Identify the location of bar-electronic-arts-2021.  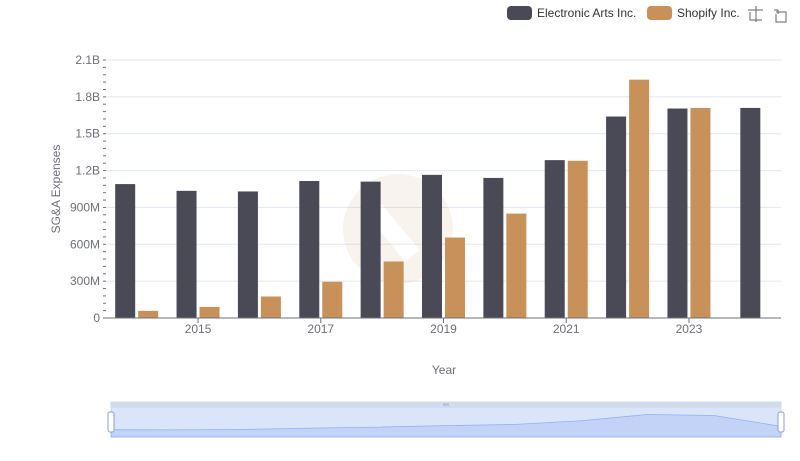
(554, 239).